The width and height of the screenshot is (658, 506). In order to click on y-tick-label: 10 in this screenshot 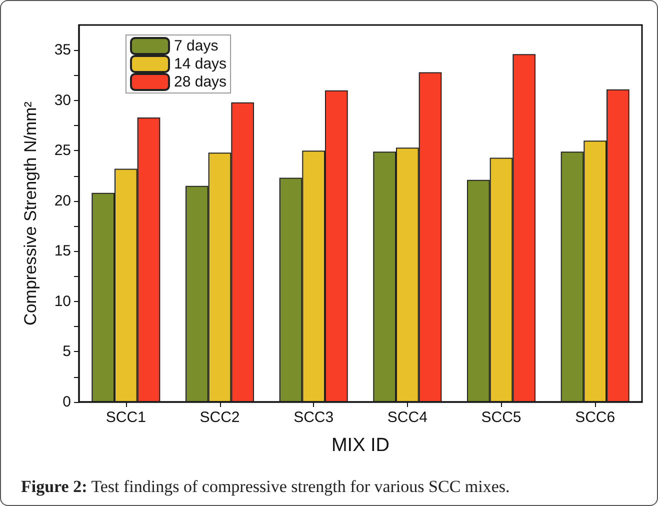, I will do `click(62, 301)`.